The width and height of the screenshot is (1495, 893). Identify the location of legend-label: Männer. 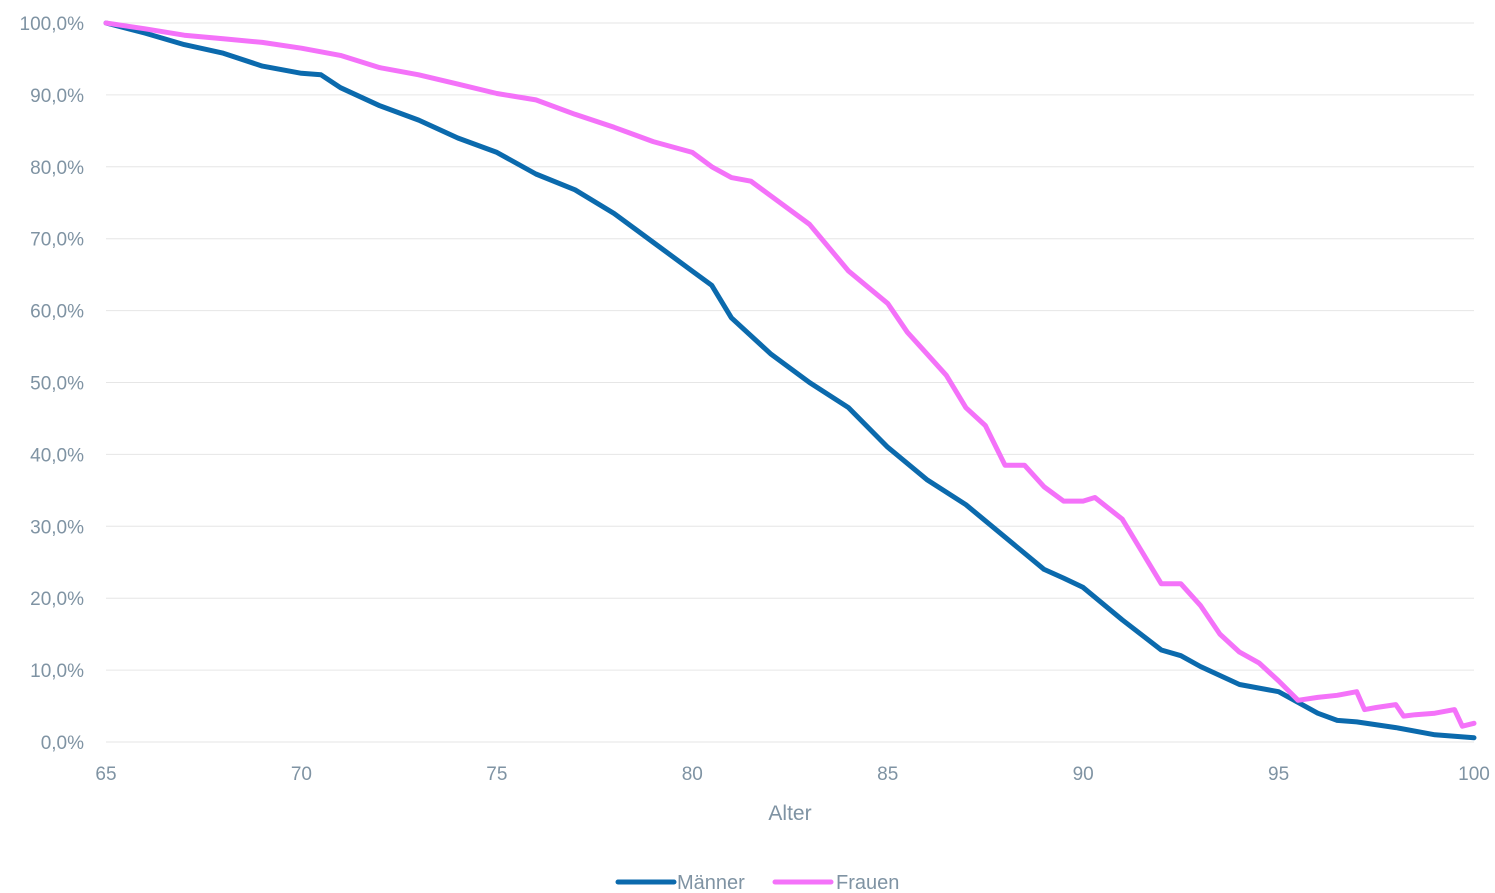
(711, 882).